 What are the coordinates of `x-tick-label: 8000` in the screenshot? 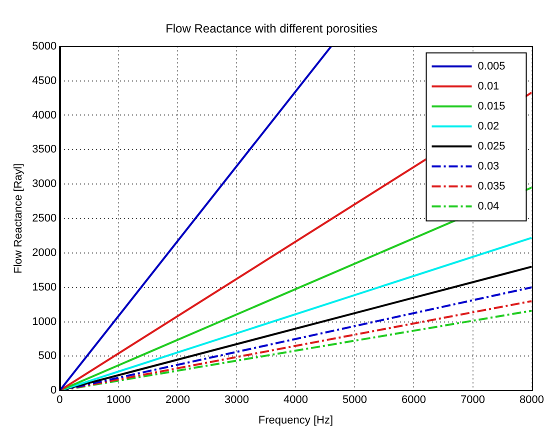 It's located at (532, 400).